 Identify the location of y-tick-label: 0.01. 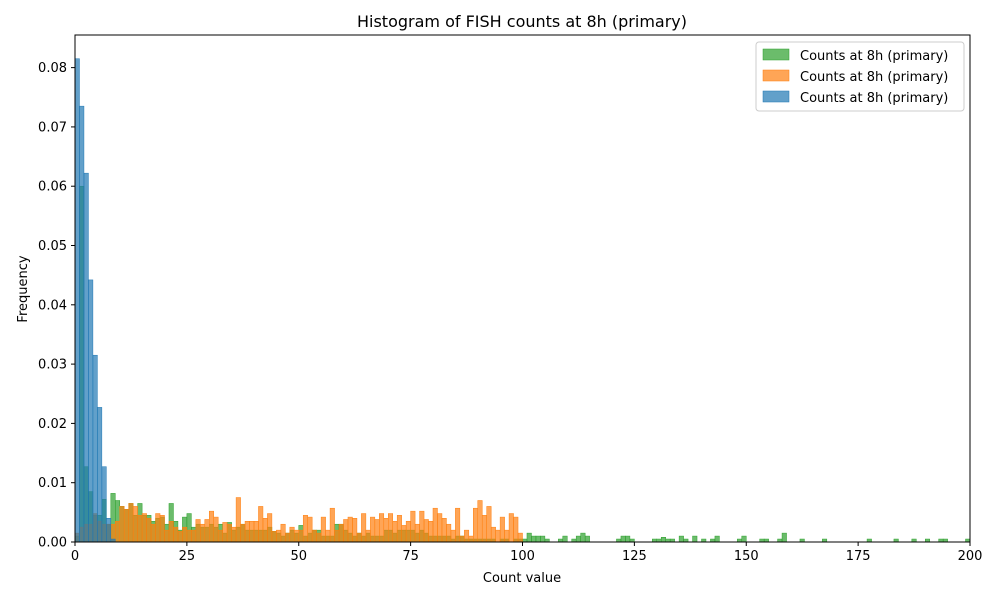
(52, 483).